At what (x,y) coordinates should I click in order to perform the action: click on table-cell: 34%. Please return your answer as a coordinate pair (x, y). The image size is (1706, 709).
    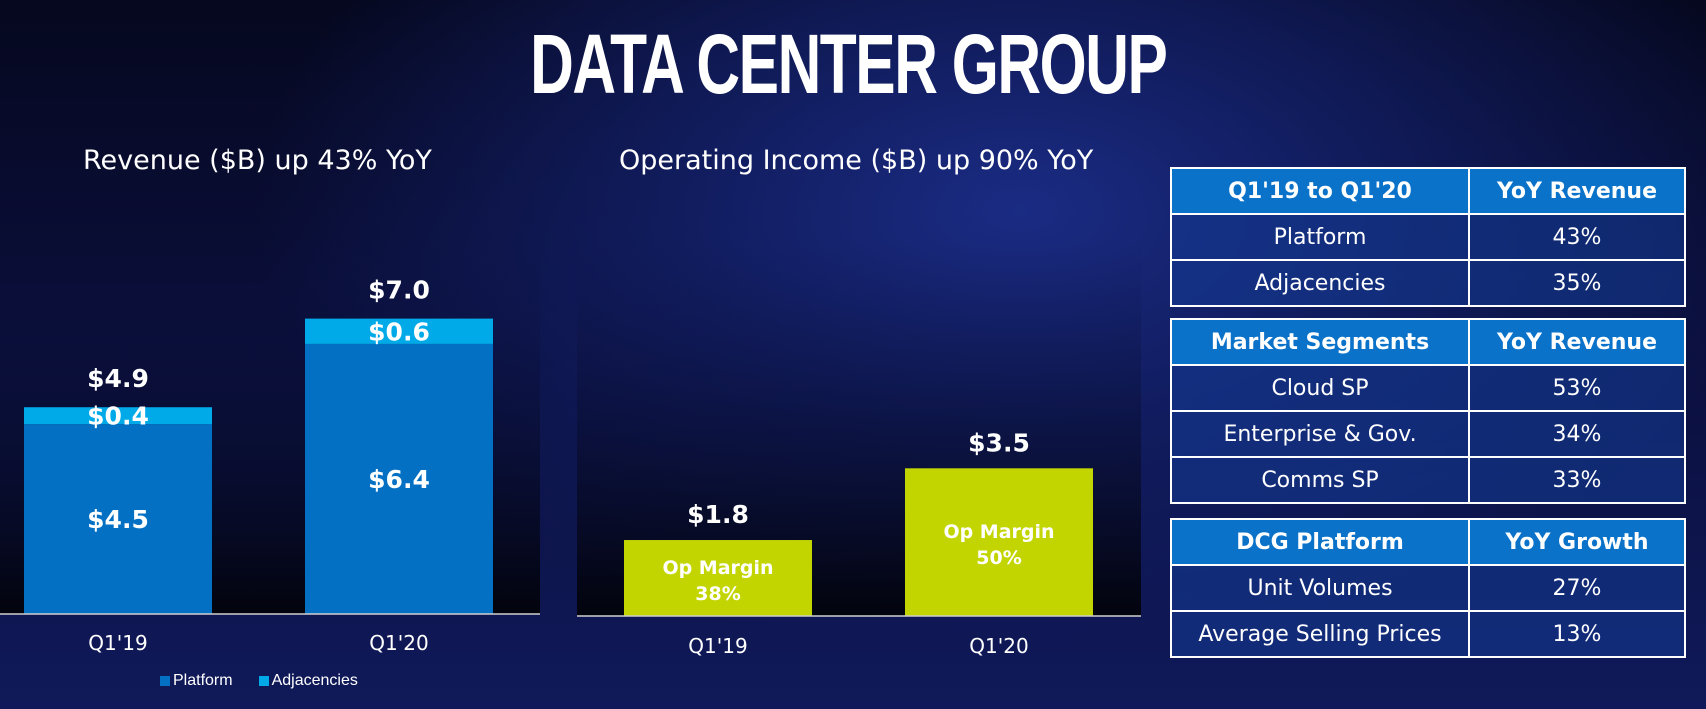
    Looking at the image, I should click on (1577, 434).